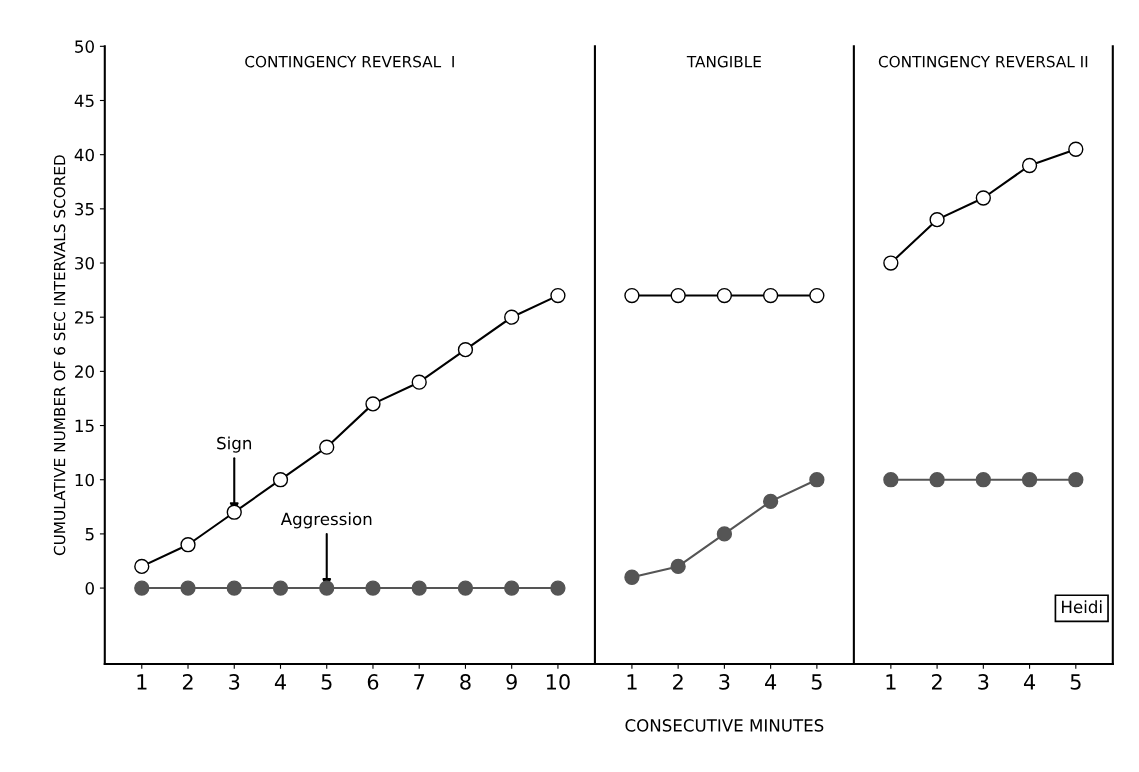  Describe the element at coordinates (84, 155) in the screenshot. I see `y-tick-label: 40` at that location.